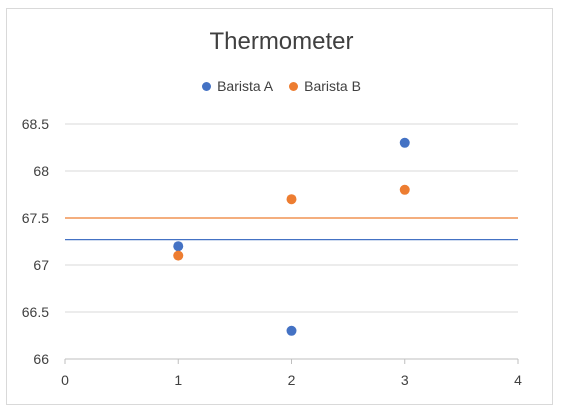 The image size is (563, 414). Describe the element at coordinates (178, 380) in the screenshot. I see `x-tick-label: 1` at that location.